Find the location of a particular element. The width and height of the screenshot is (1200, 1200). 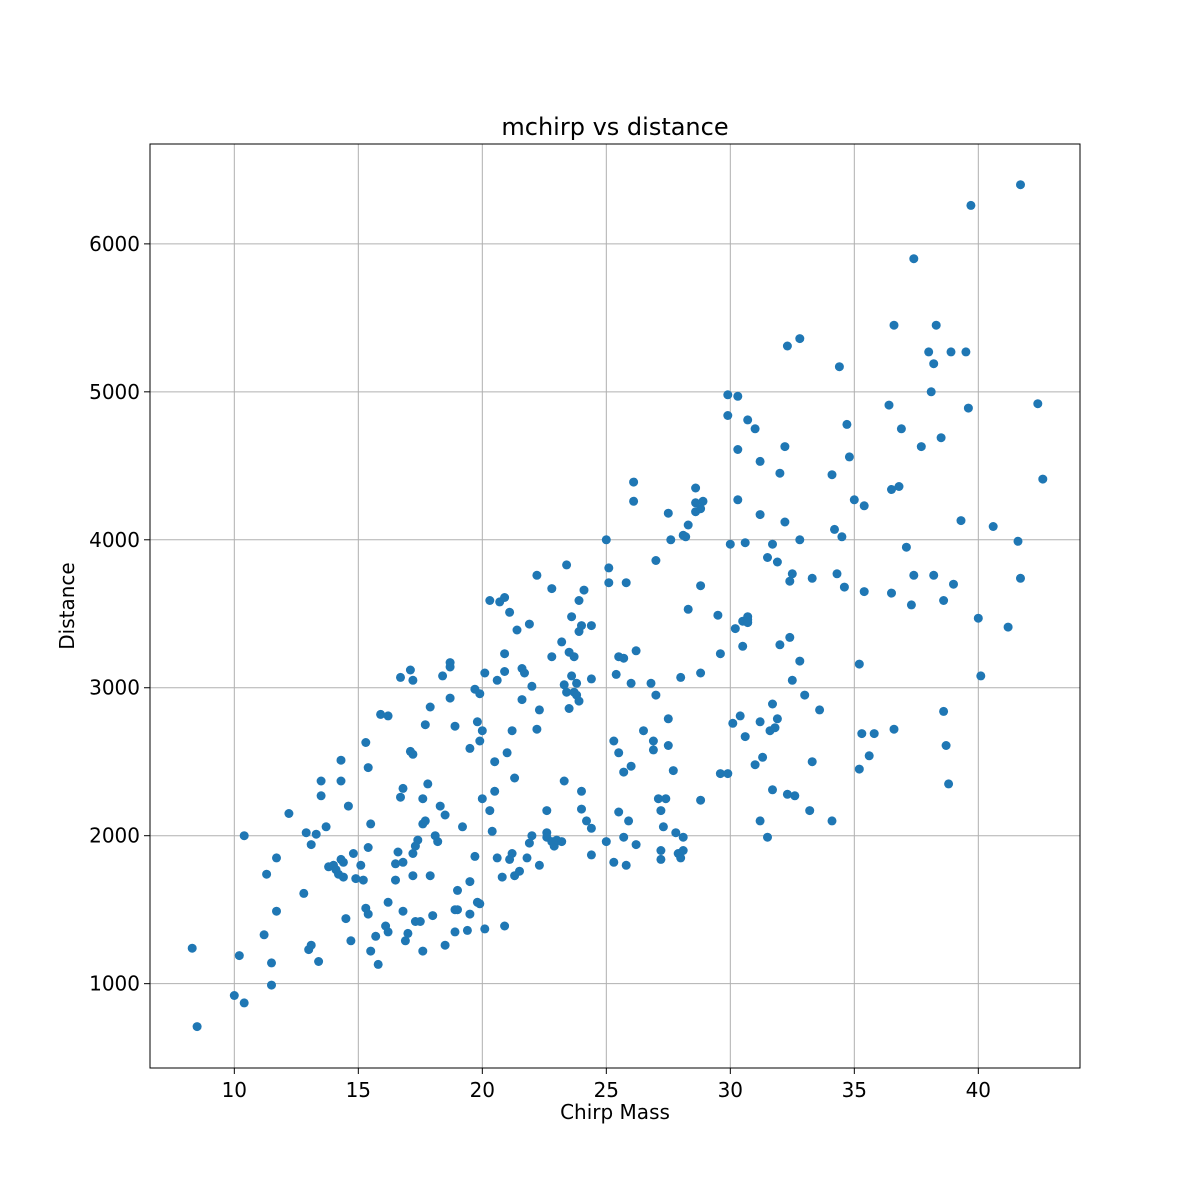

chart-title: mchirp vs distance is located at coordinates (614, 127).